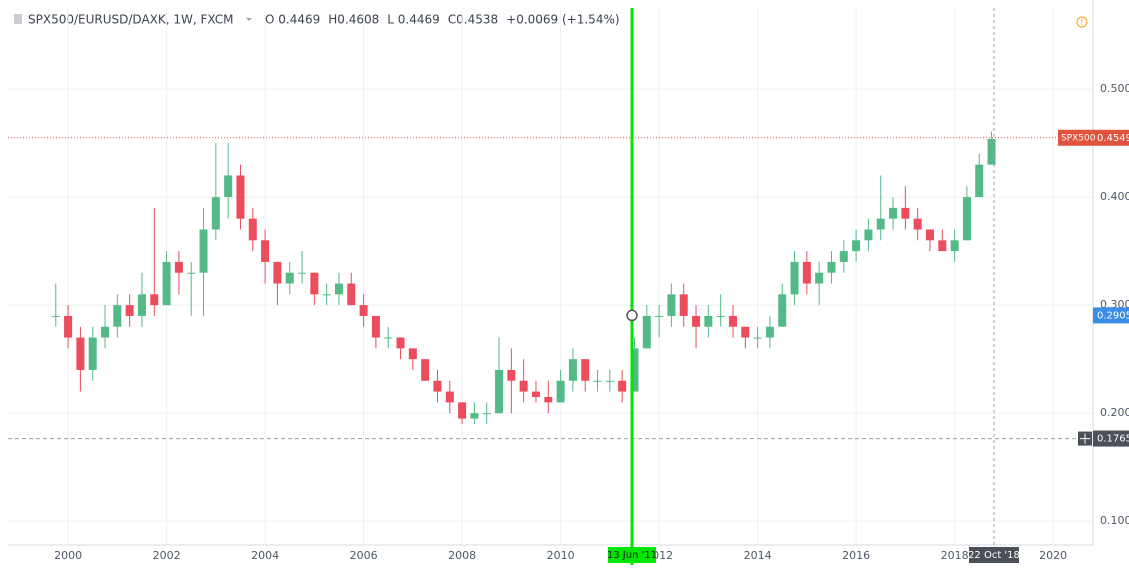 The width and height of the screenshot is (1129, 577). I want to click on alert-icon-mark: !, so click(1081, 22).